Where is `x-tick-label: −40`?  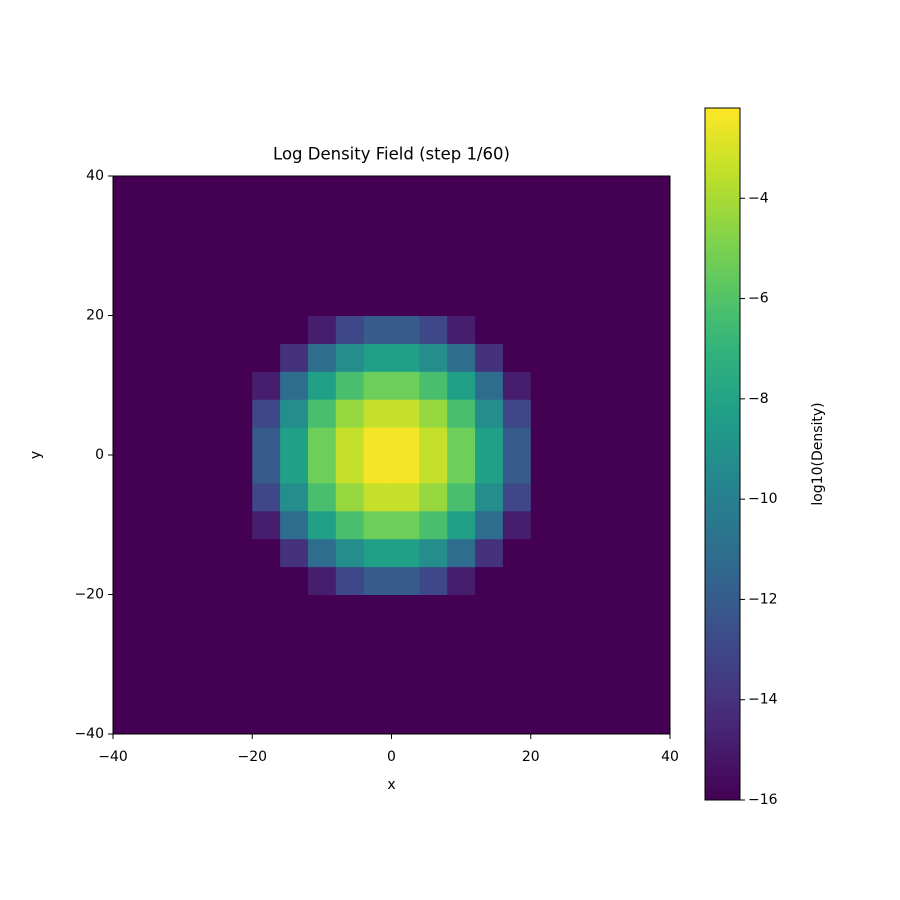 x-tick-label: −40 is located at coordinates (113, 757).